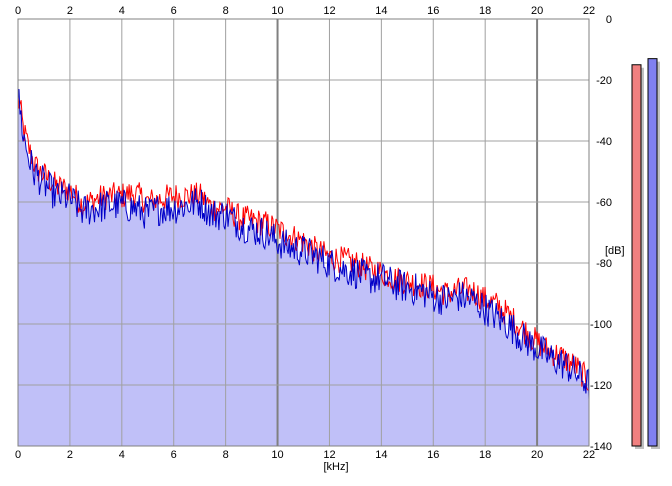 The width and height of the screenshot is (672, 486). What do you see at coordinates (604, 264) in the screenshot?
I see `y-tick-label: -80` at bounding box center [604, 264].